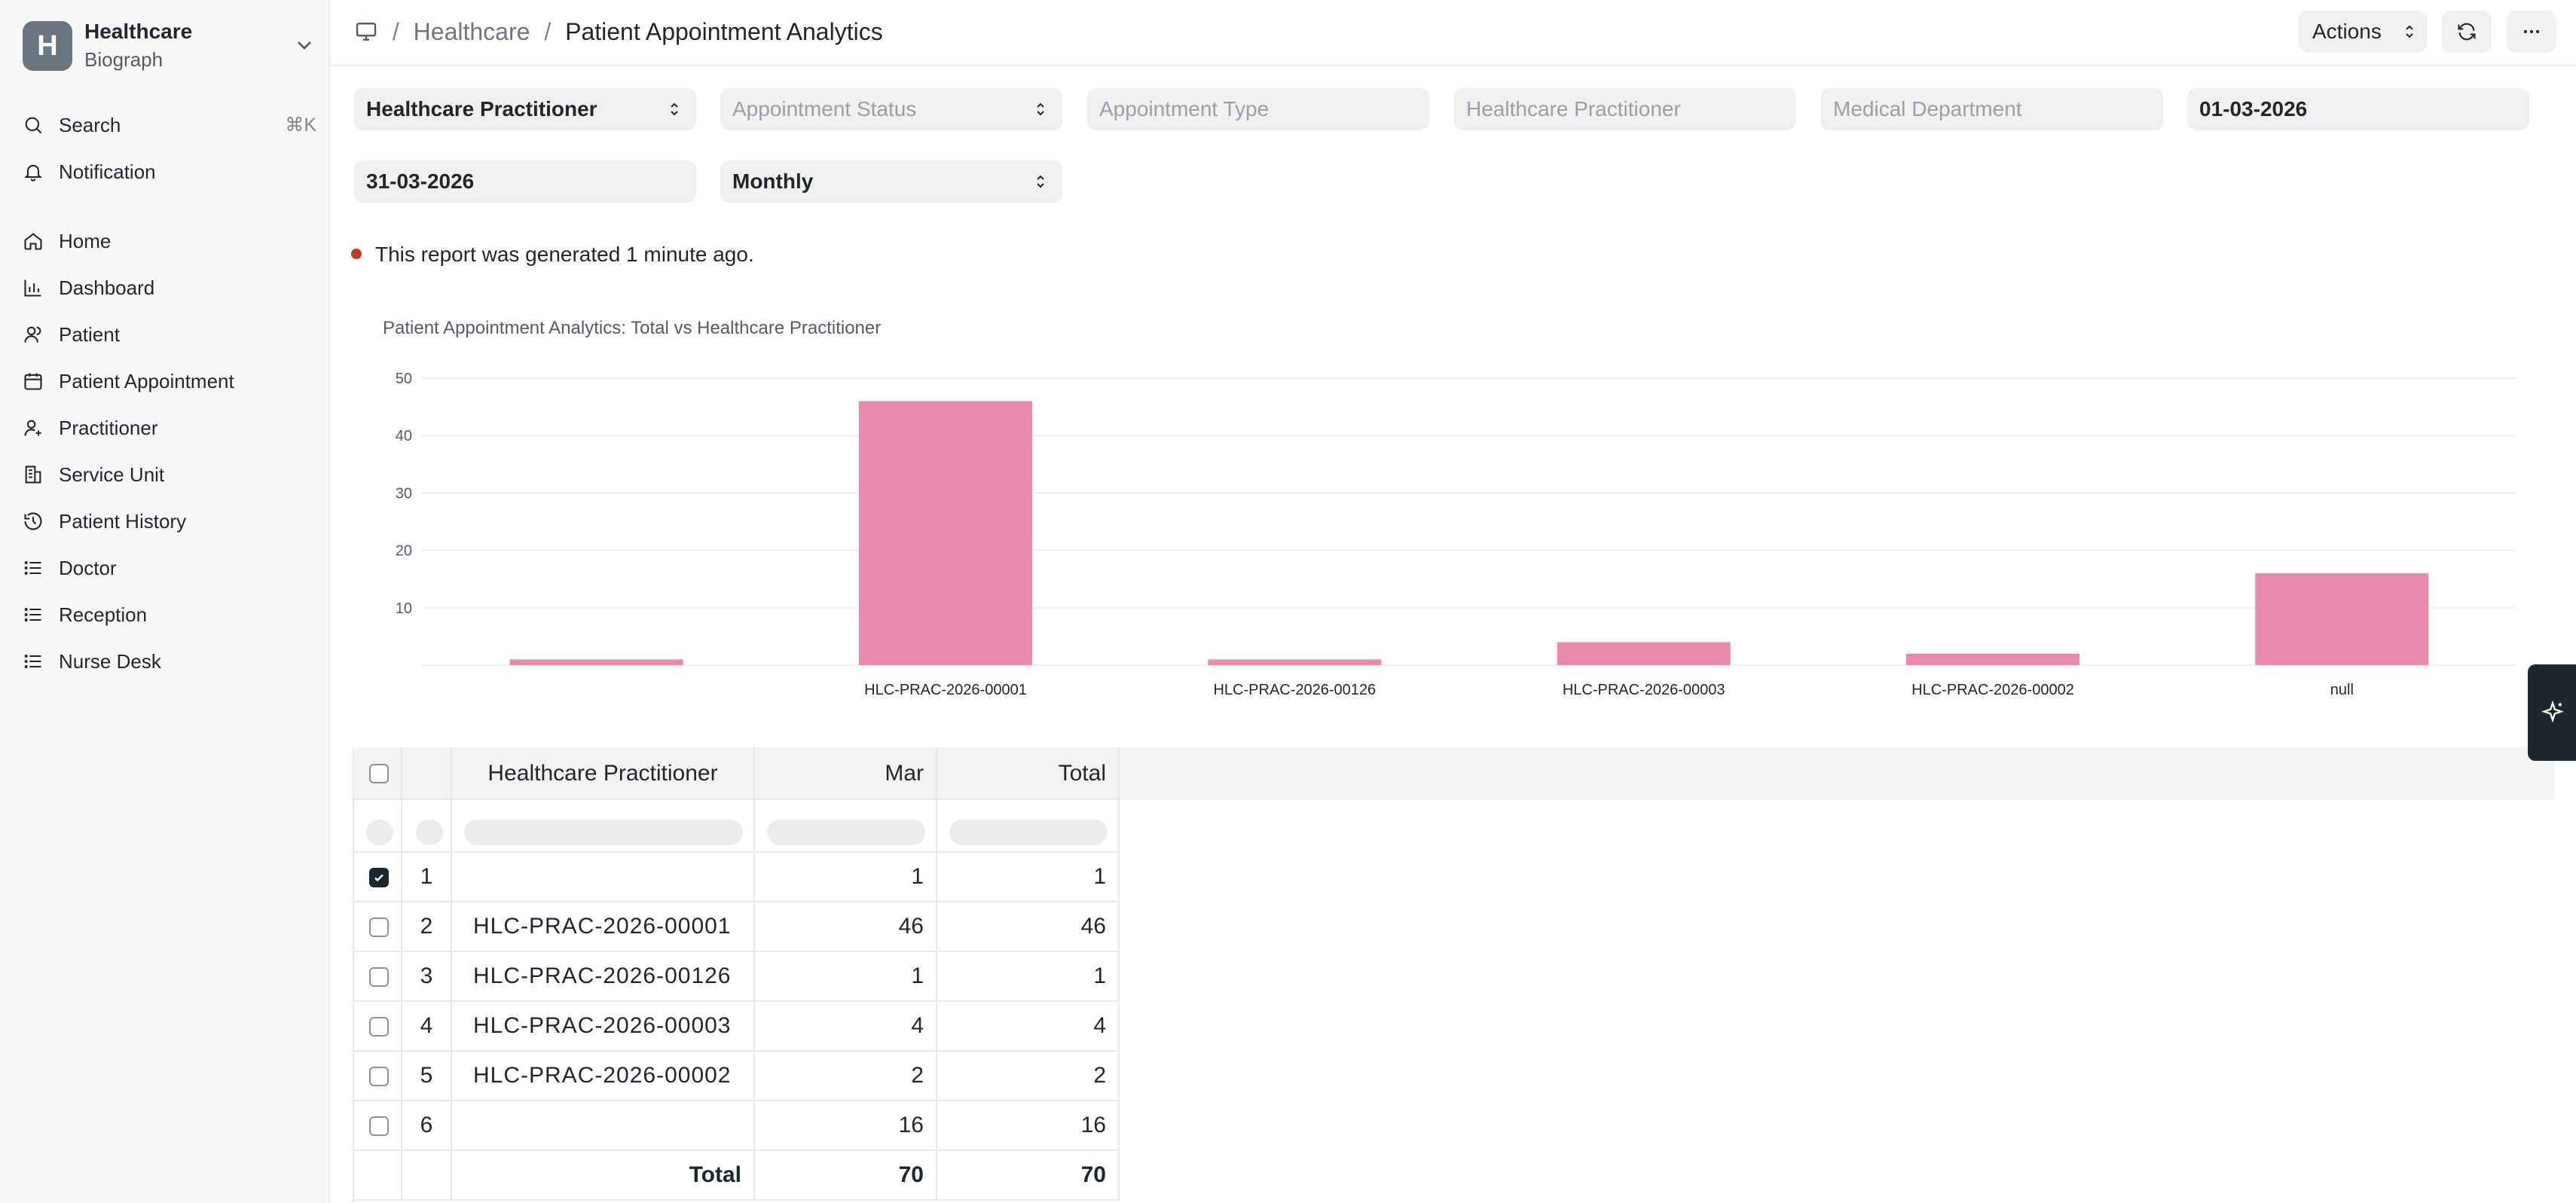 Image resolution: width=2576 pixels, height=1203 pixels. I want to click on search-shortcut: ⌘K, so click(300, 125).